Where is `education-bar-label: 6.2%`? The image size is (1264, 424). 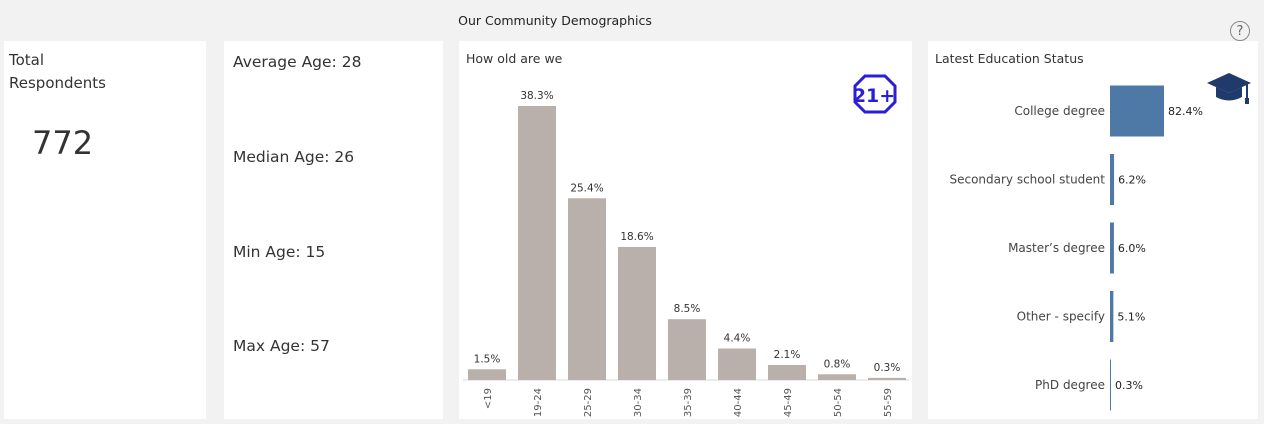
education-bar-label: 6.2% is located at coordinates (1132, 180).